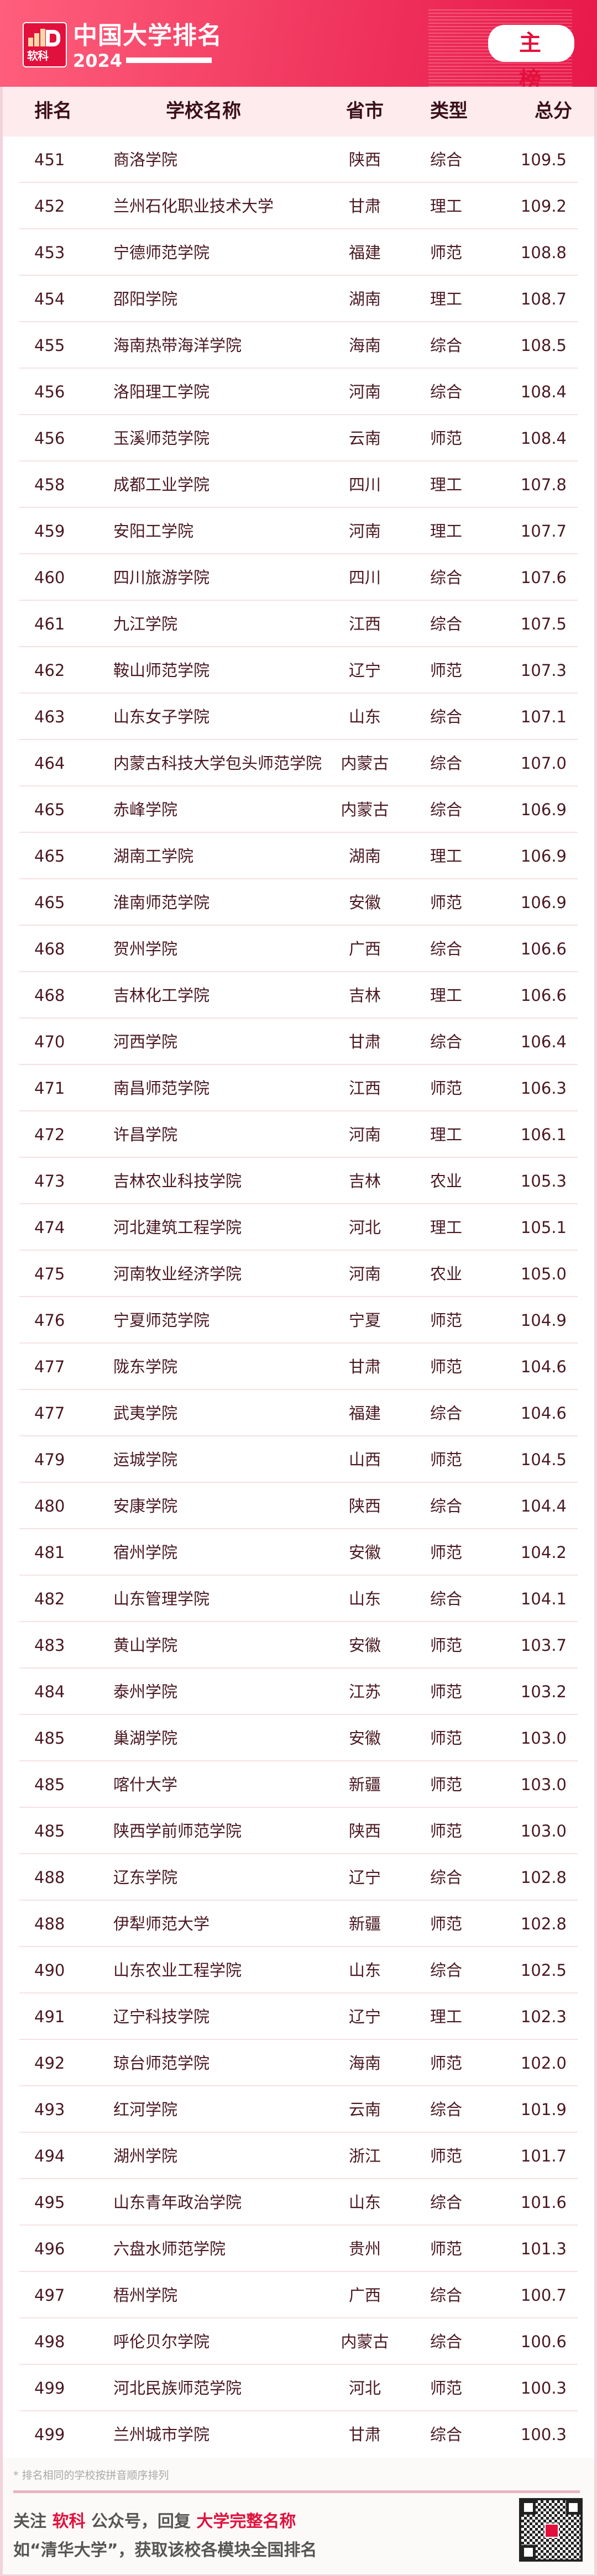 This screenshot has width=597, height=2576. Describe the element at coordinates (145, 1877) in the screenshot. I see `cell-school-name: 辽东学院` at that location.